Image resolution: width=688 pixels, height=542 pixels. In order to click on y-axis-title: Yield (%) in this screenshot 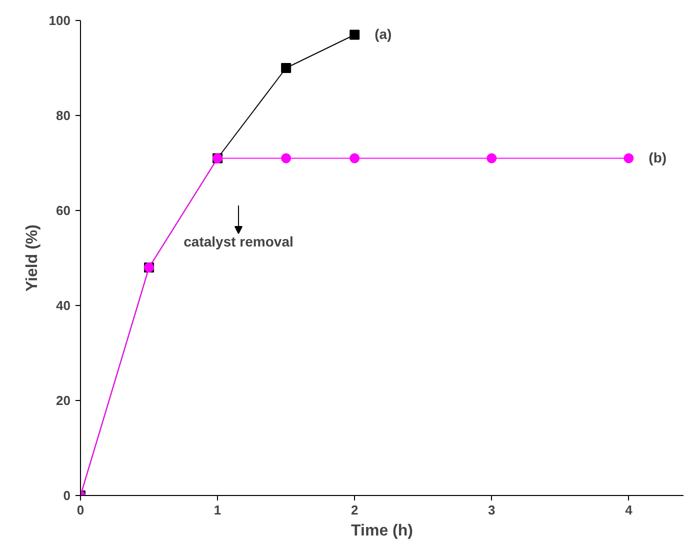, I will do `click(32, 258)`.